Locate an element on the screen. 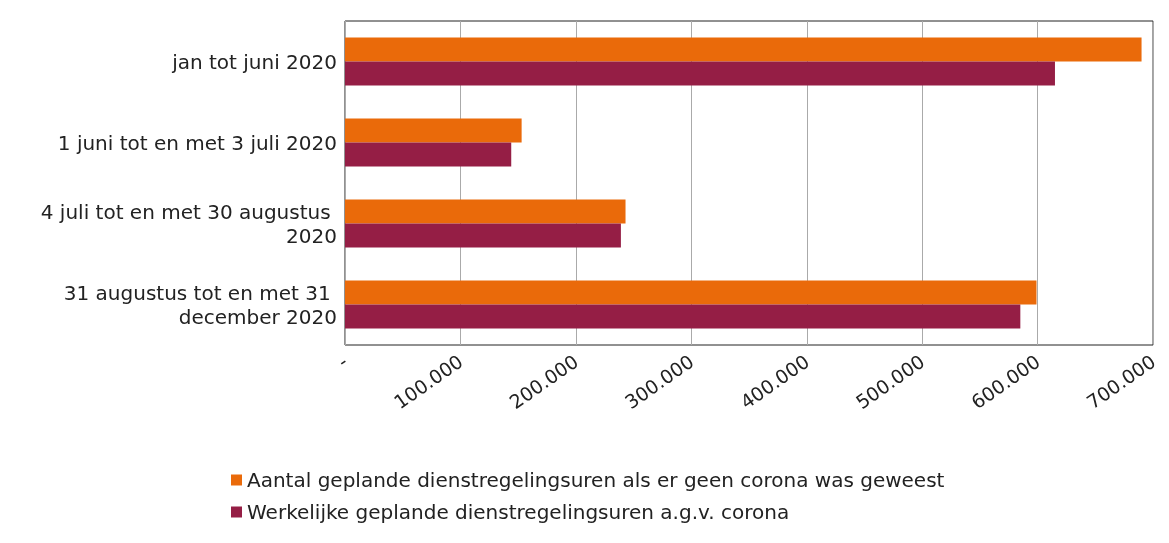  y-tick-label: 1 juni tot en met 3 juli 2020 is located at coordinates (197, 142).